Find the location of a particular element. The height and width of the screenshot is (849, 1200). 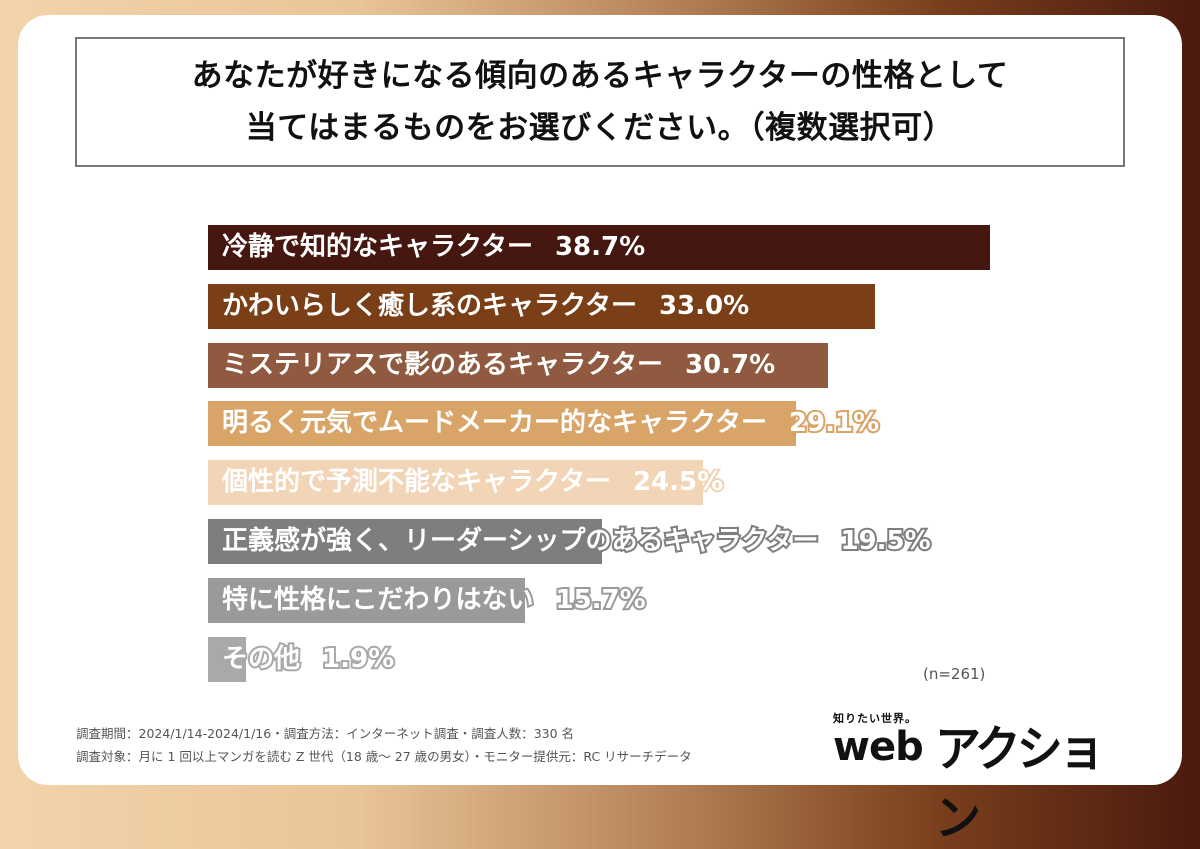

bar-label: 特に性格にこだわりはない 15.7% is located at coordinates (434, 600).